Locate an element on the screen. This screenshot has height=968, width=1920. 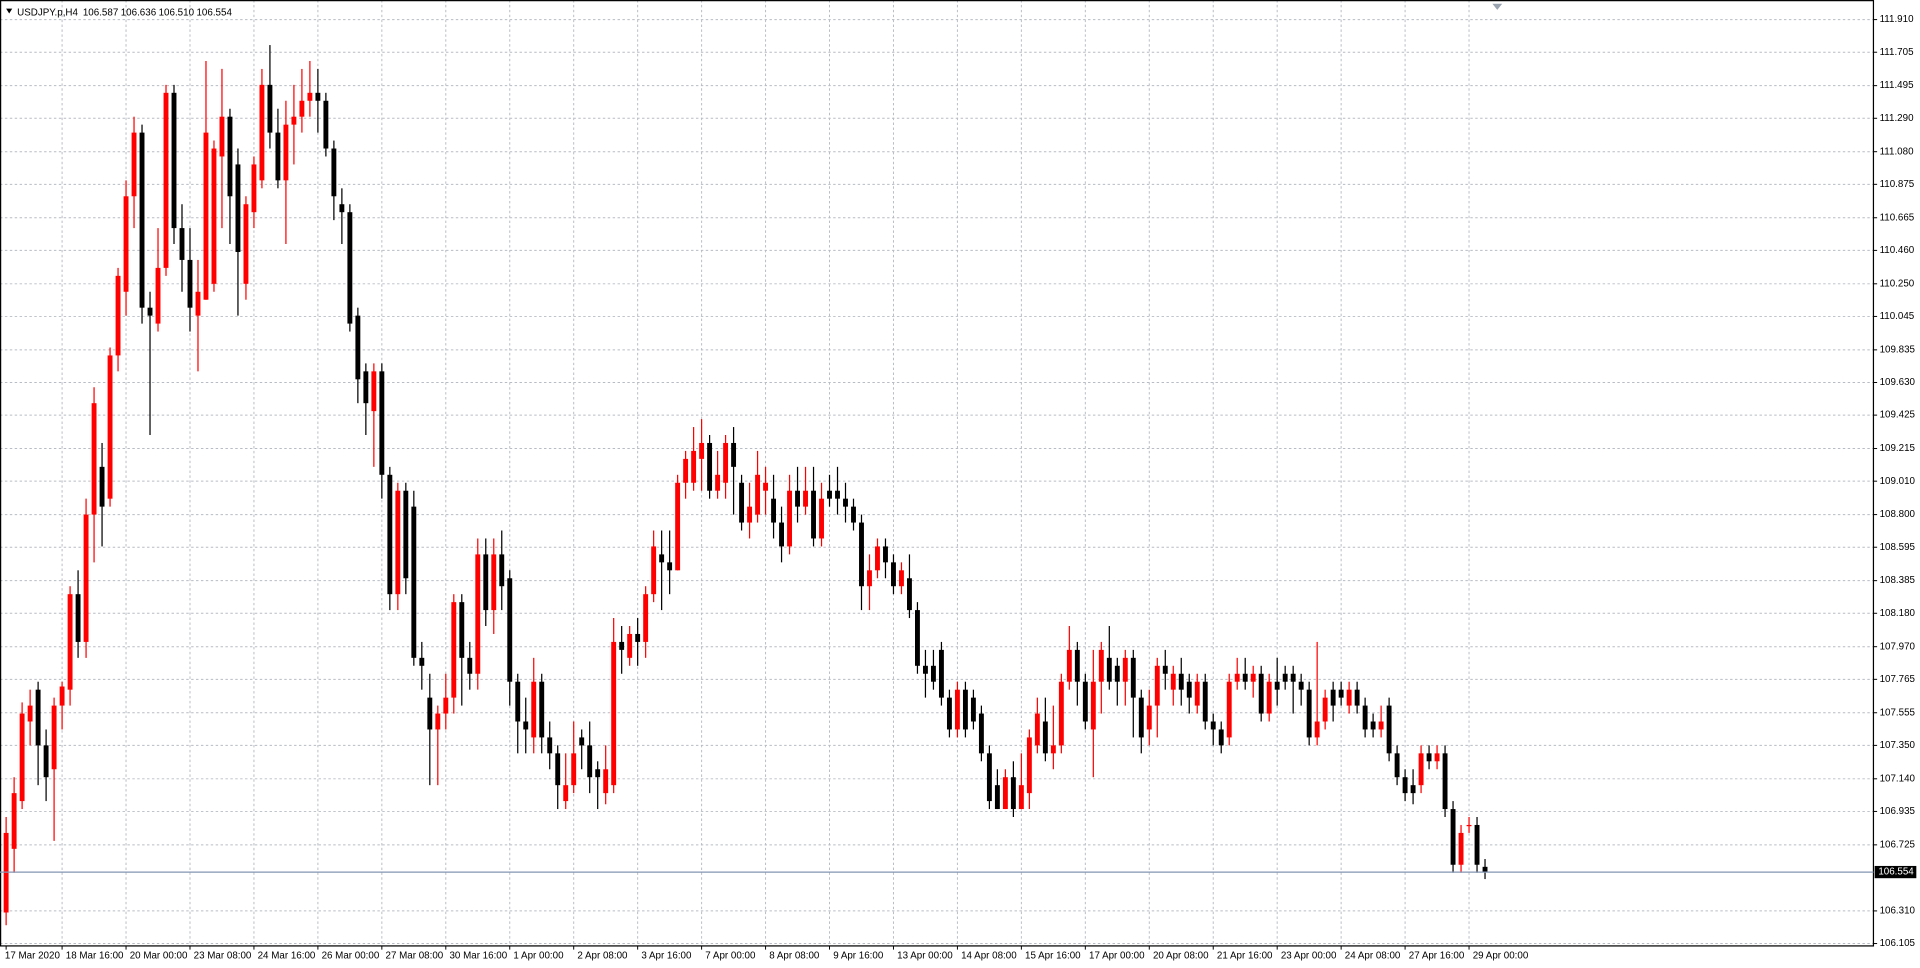
high-label: 106.636 is located at coordinates (139, 12).